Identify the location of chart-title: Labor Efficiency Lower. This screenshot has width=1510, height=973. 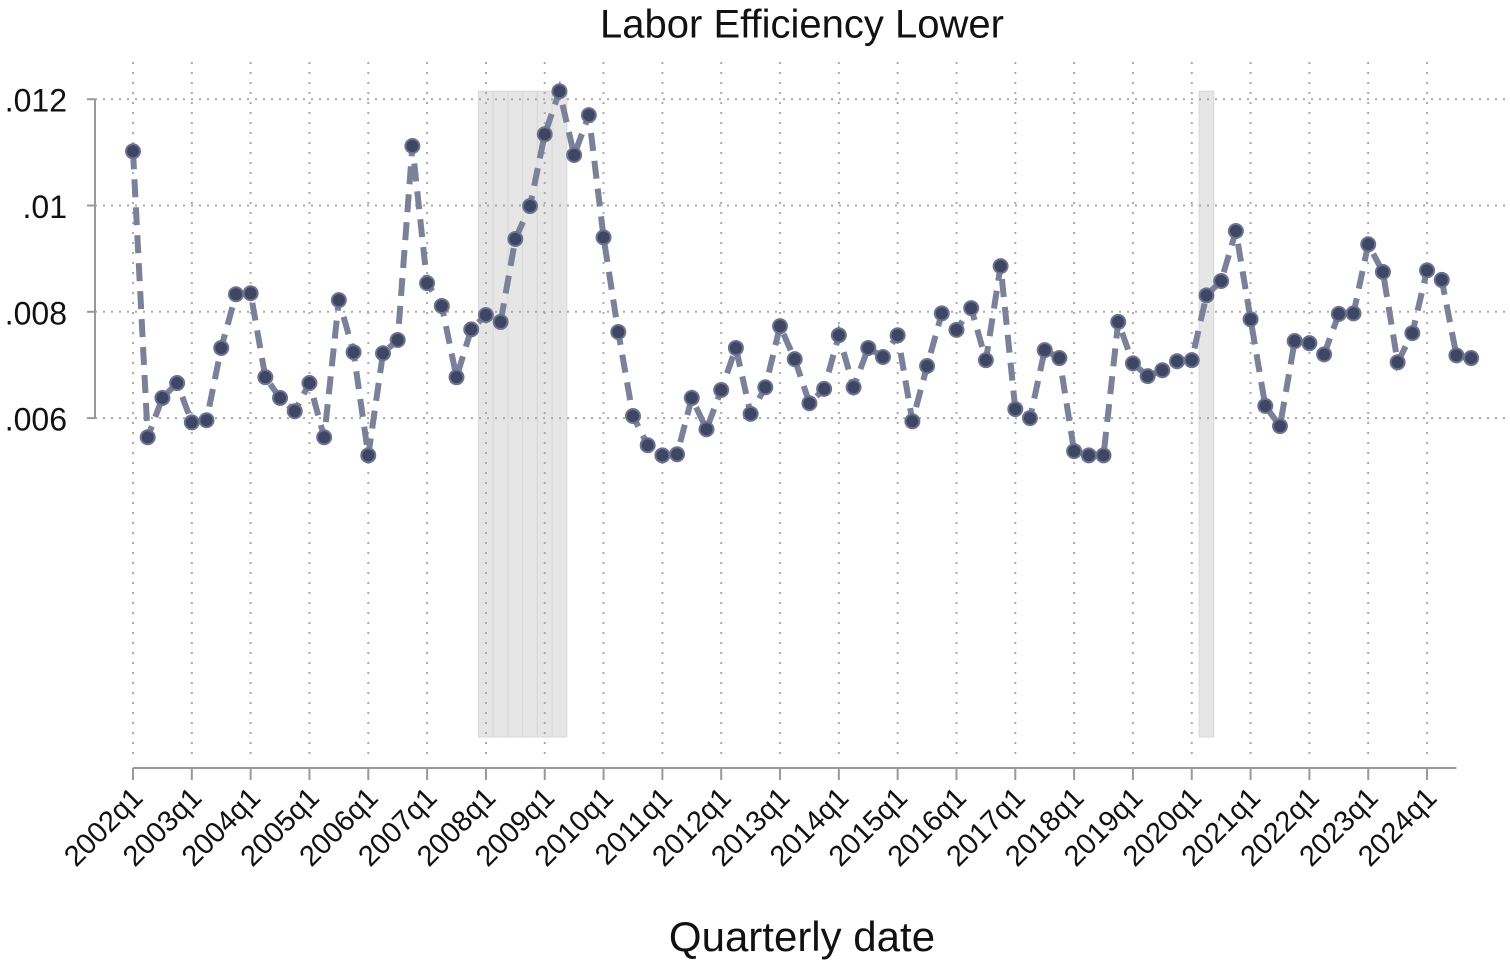
(802, 25).